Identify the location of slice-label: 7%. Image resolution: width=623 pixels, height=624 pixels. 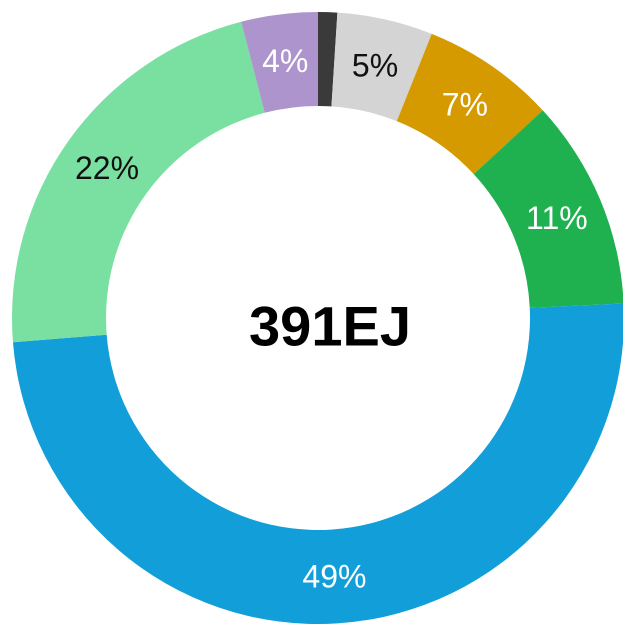
(465, 105).